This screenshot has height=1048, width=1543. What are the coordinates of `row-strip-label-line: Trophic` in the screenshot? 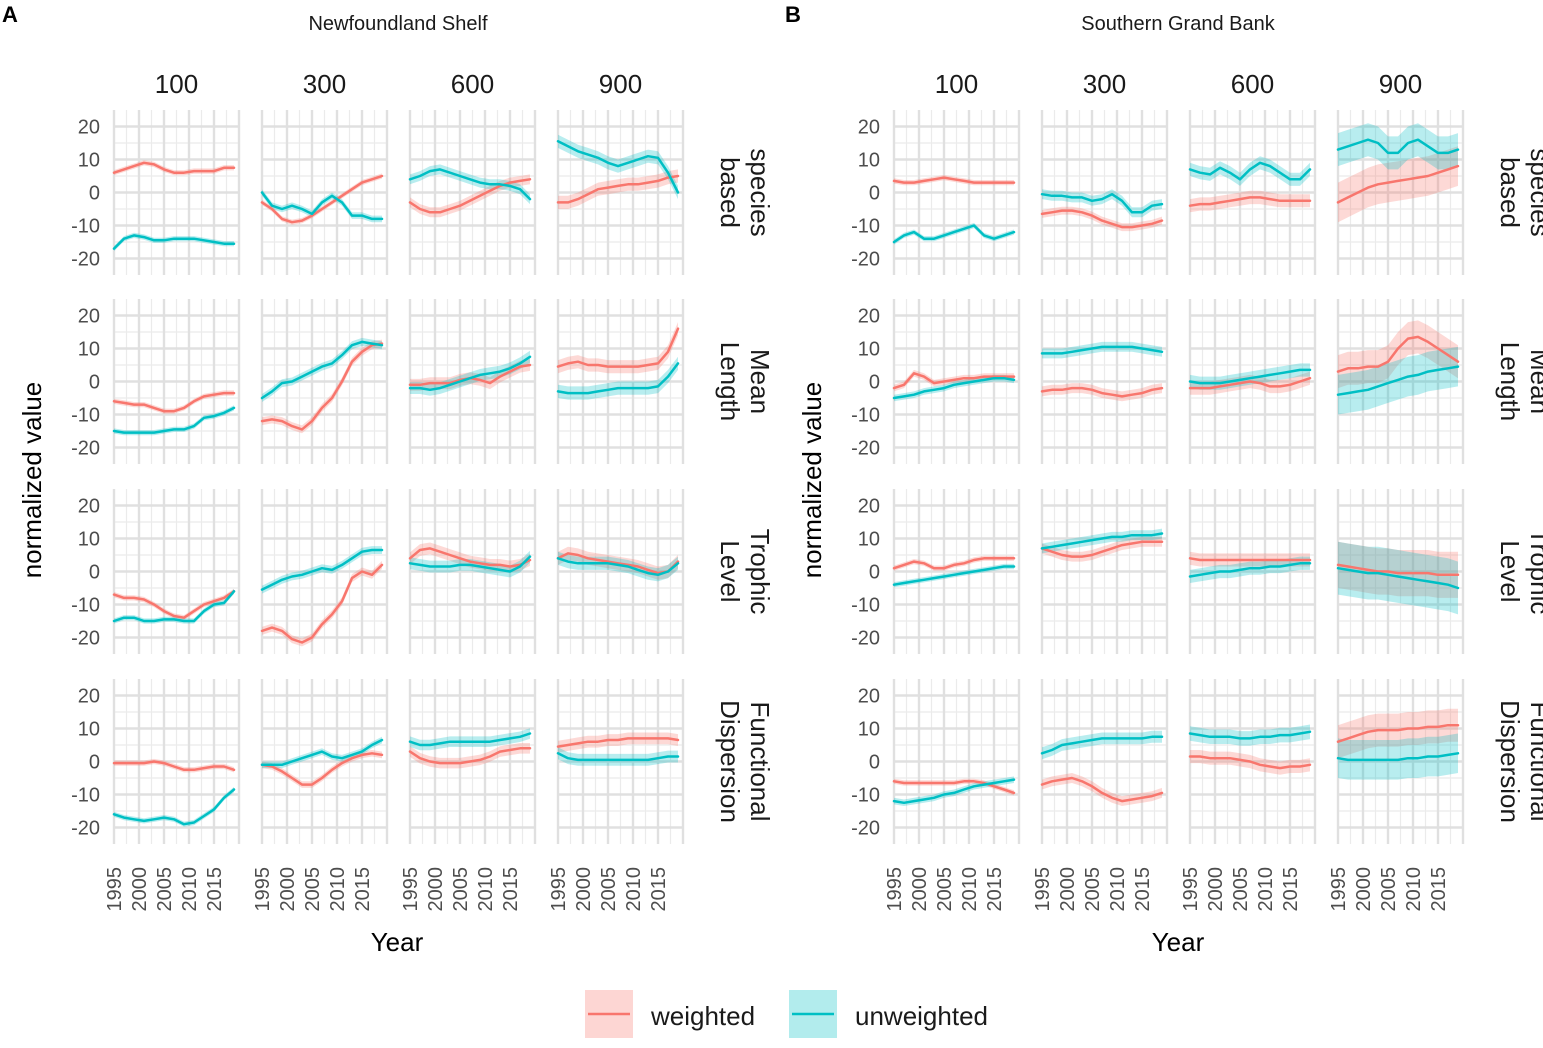 It's located at (760, 572).